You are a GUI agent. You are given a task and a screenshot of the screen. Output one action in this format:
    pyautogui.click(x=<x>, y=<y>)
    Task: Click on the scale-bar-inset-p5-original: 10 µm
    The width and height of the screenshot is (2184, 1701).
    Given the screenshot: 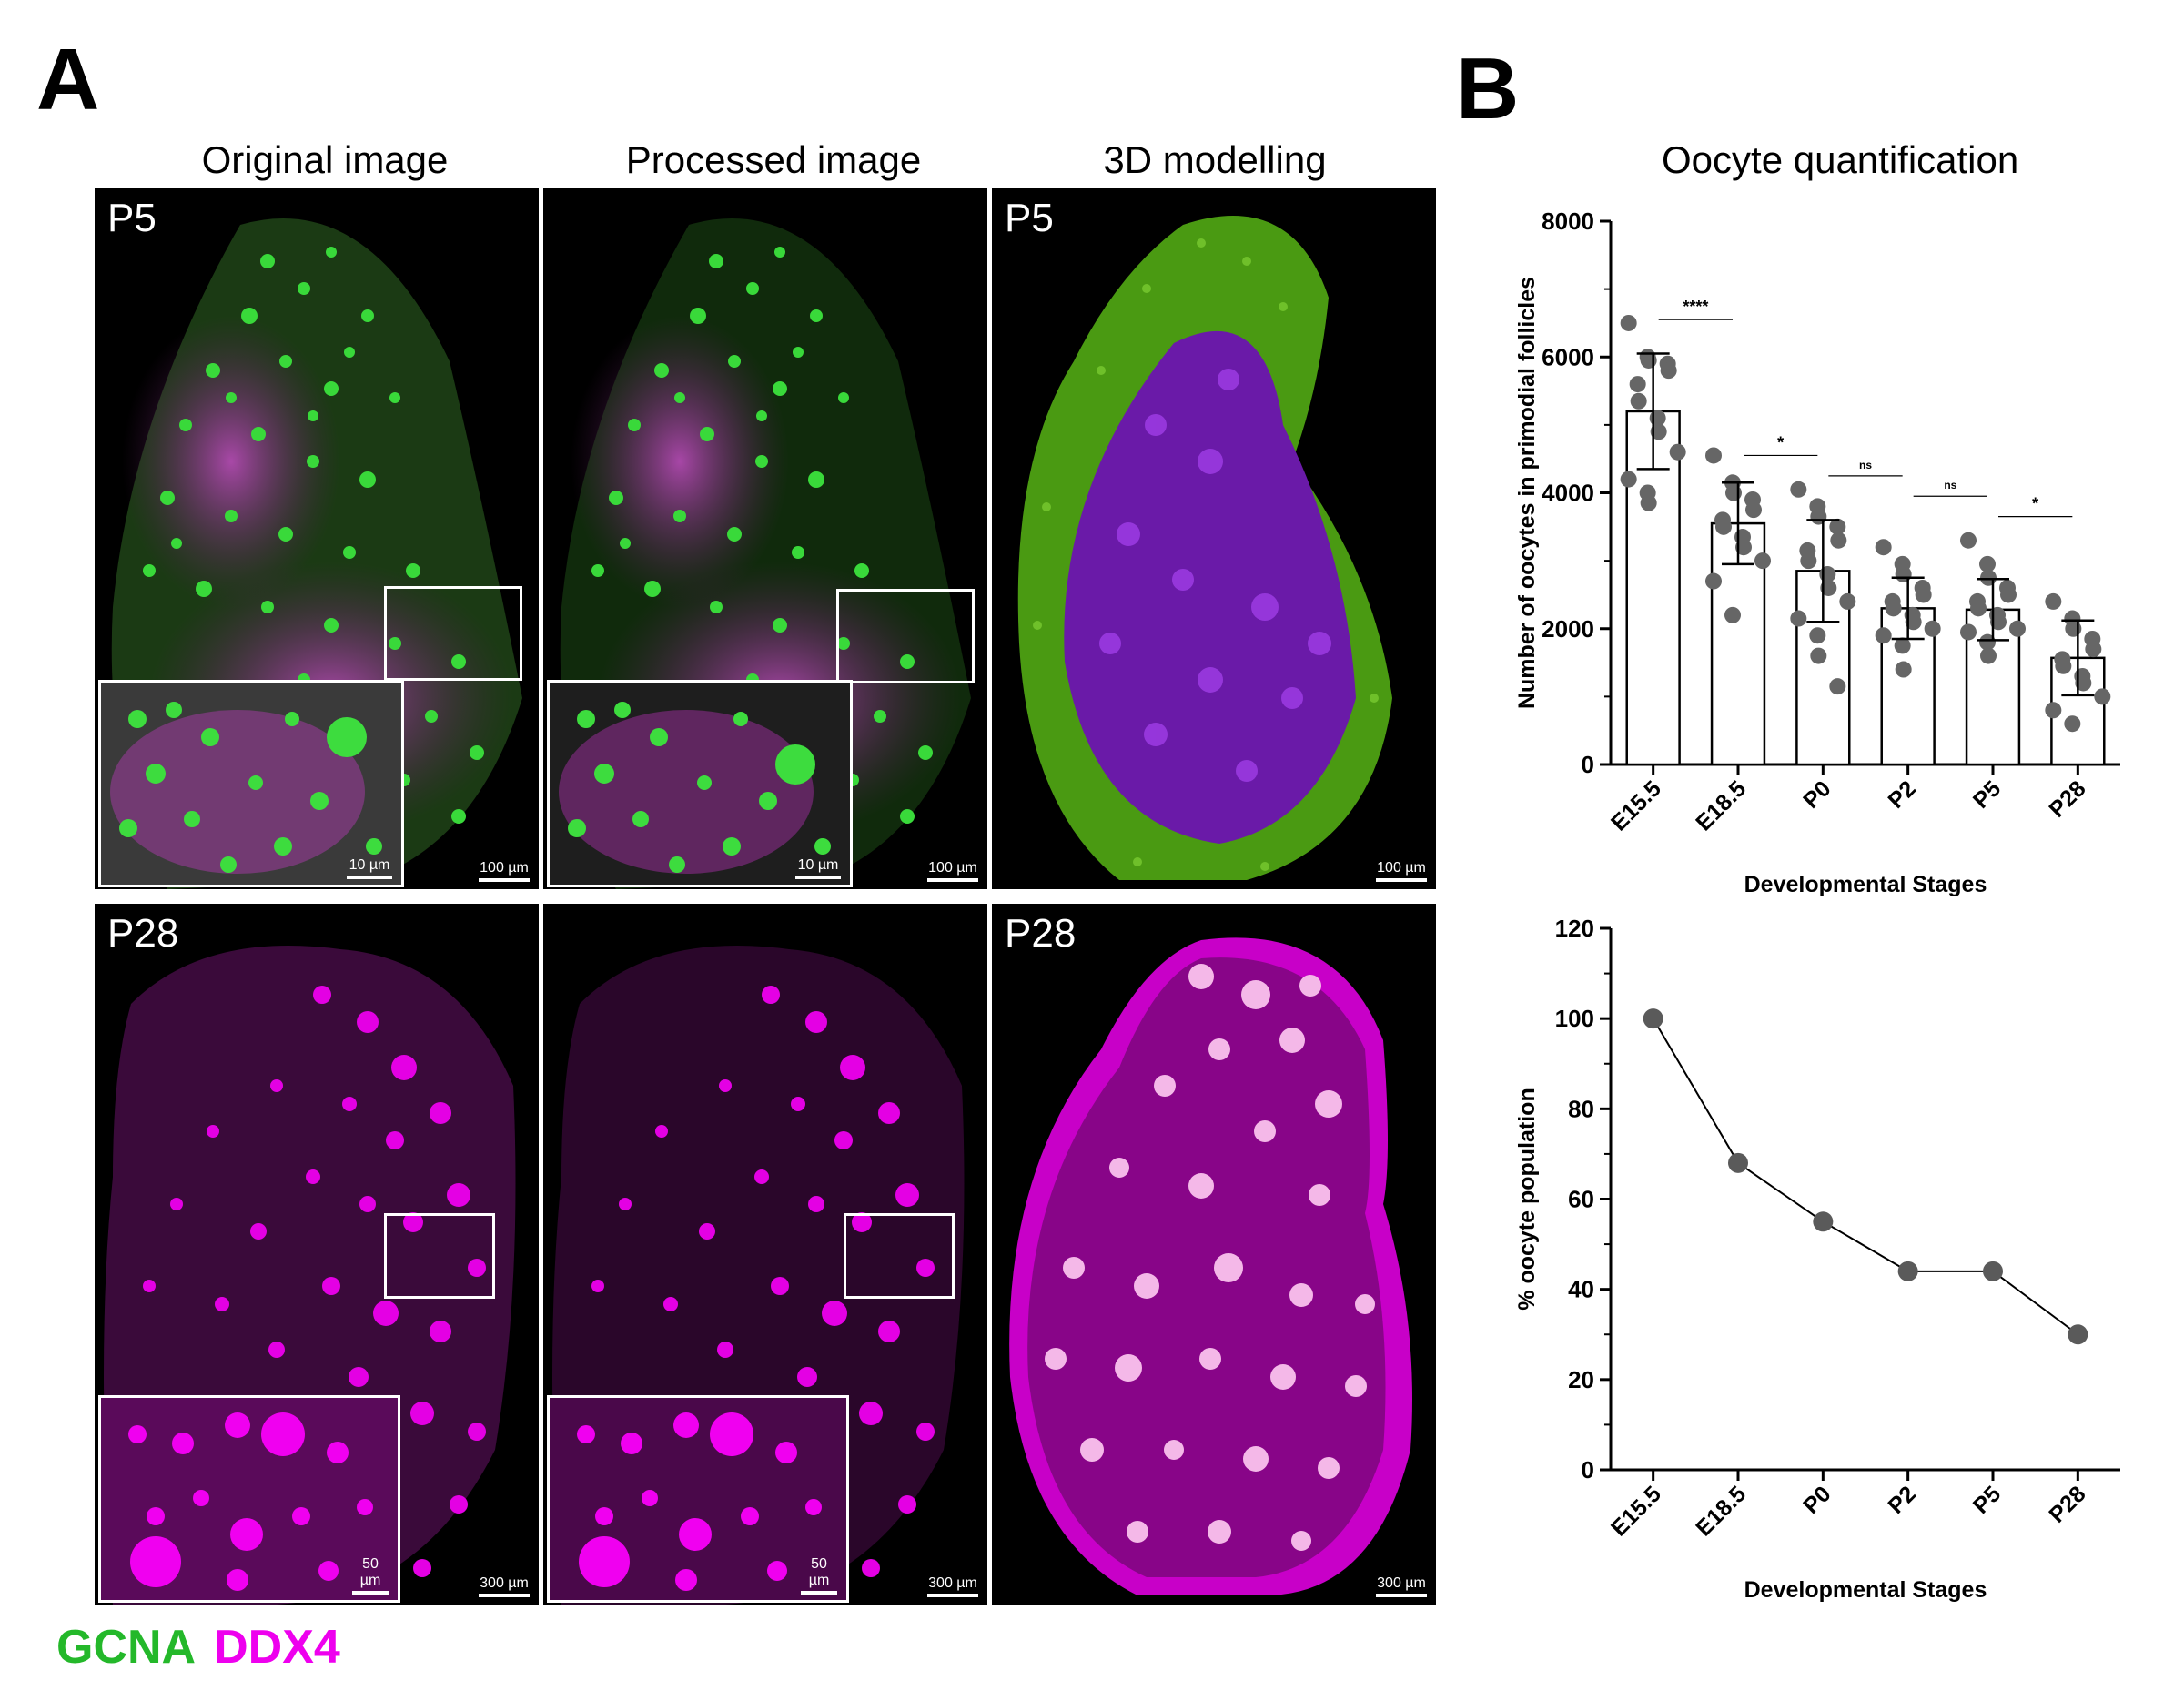 What is the action you would take?
    pyautogui.click(x=370, y=868)
    